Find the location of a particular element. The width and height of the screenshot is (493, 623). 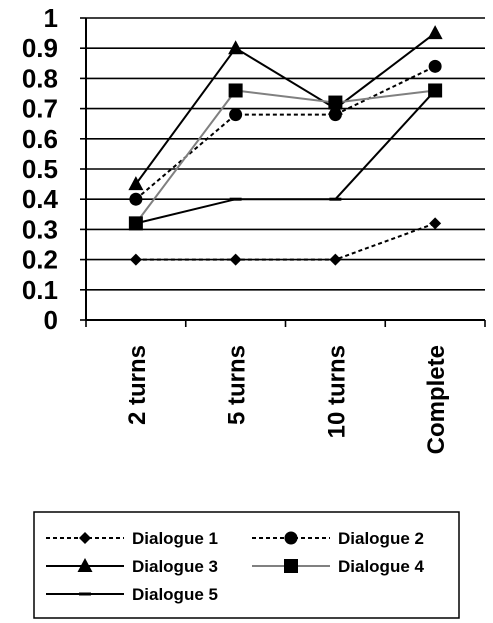

x-tick-label: Complete is located at coordinates (436, 399).